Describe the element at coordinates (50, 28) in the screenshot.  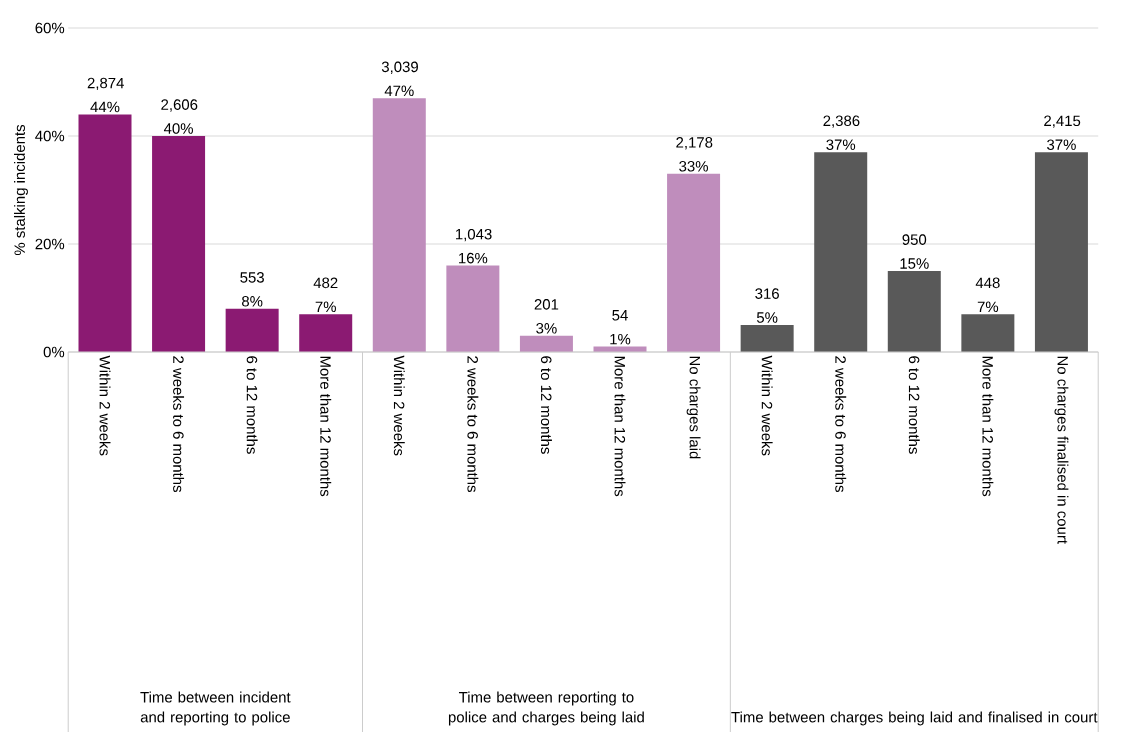
I see `y-tick-label: 60%` at that location.